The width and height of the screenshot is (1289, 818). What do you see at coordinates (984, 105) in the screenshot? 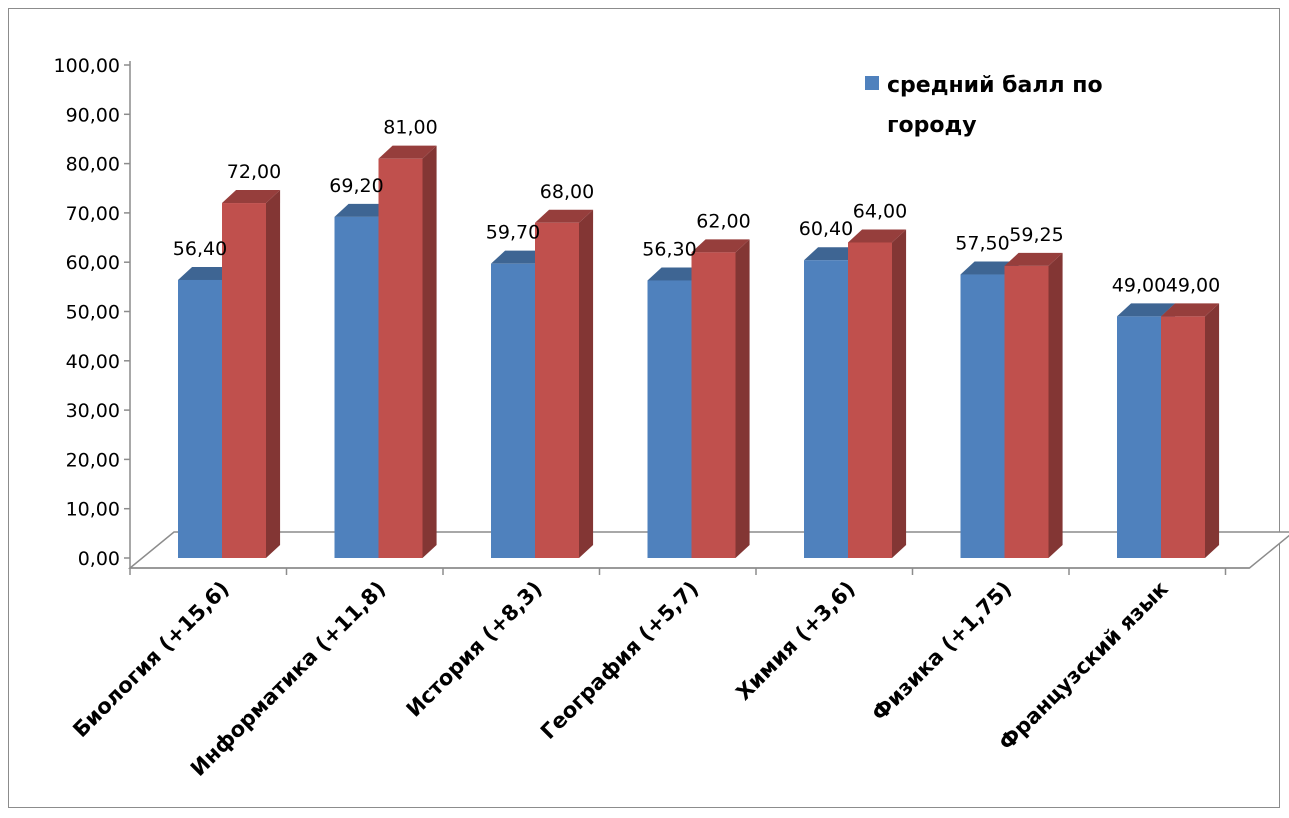
I see `legend: средний балл по городу` at bounding box center [984, 105].